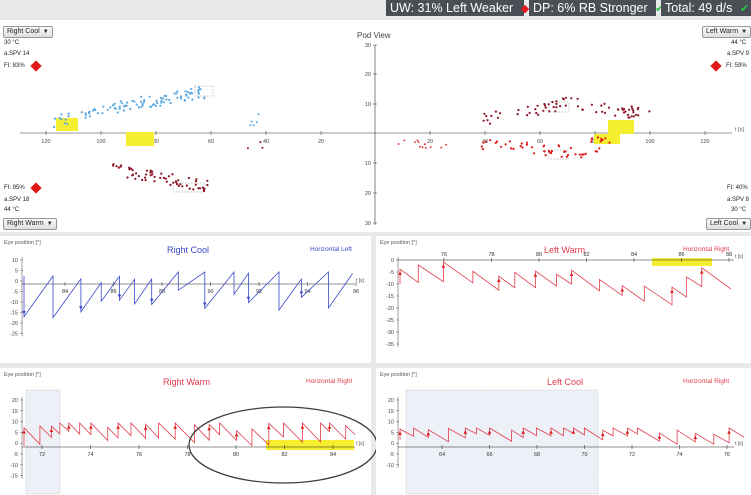 This screenshot has width=751, height=495. Describe the element at coordinates (17, 54) in the screenshot. I see `right-cool-spv: a.SPV 14` at that location.